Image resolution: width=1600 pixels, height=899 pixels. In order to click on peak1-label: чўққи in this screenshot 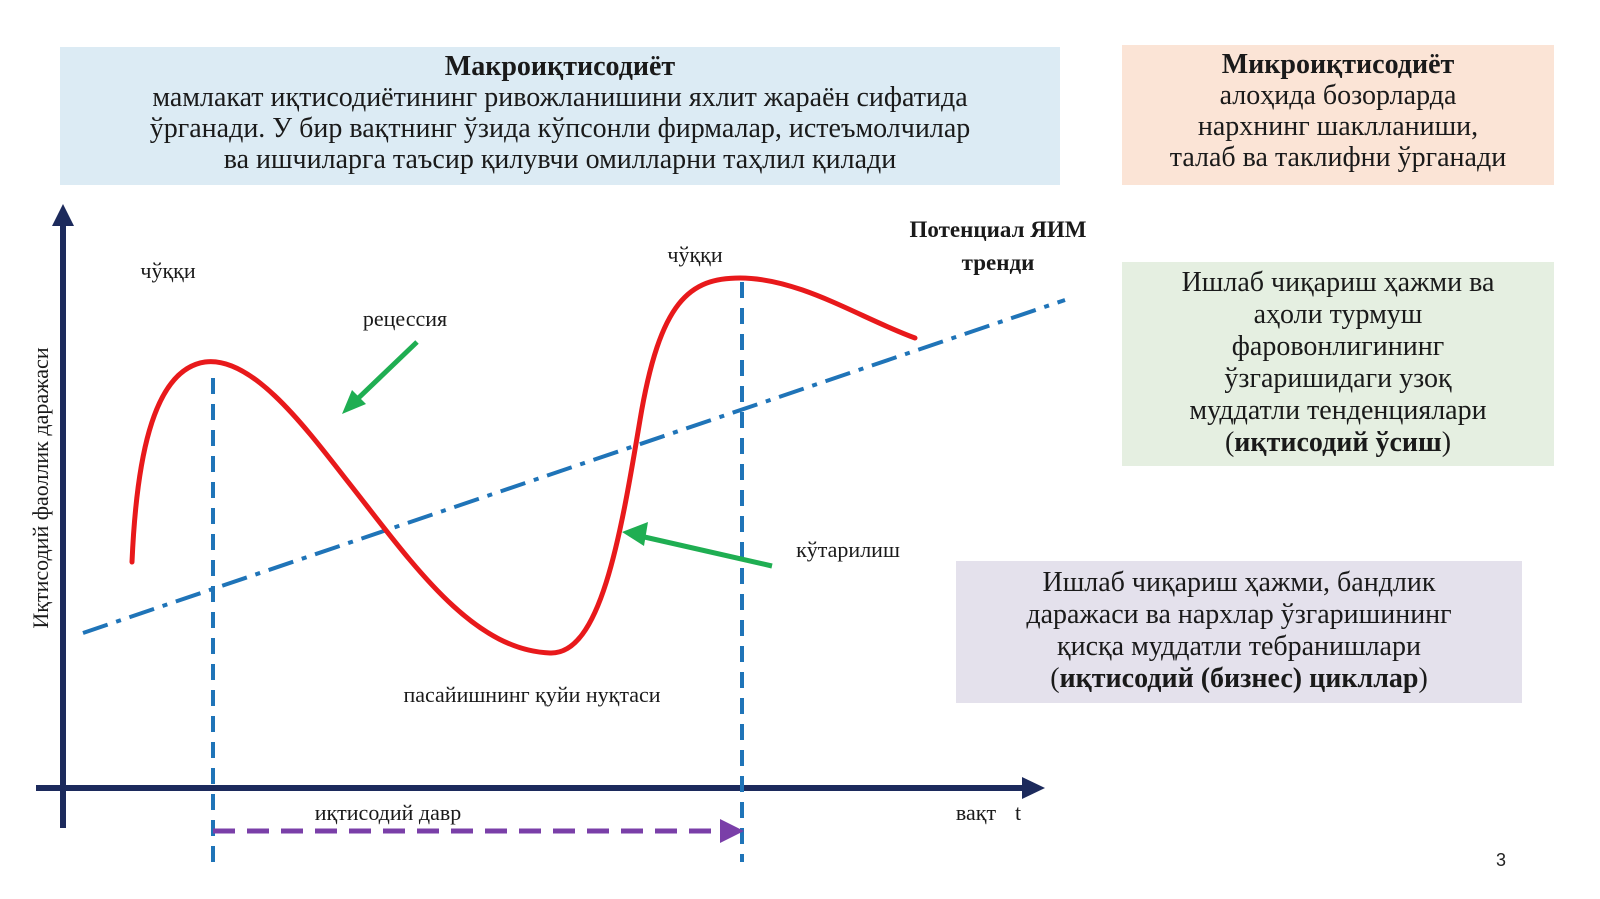, I will do `click(167, 270)`.